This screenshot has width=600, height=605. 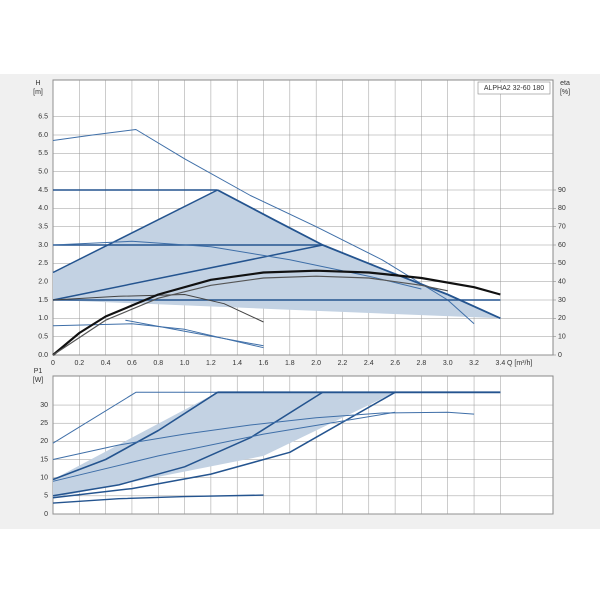 I want to click on y-tick-label: 3.5, so click(x=43, y=227).